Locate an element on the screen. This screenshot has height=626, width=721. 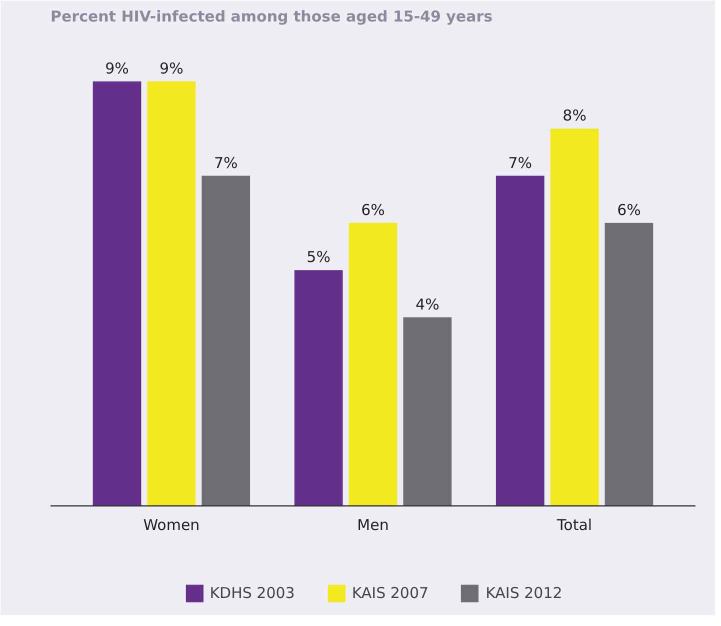
legend-label: KDHS 2003 is located at coordinates (252, 593).